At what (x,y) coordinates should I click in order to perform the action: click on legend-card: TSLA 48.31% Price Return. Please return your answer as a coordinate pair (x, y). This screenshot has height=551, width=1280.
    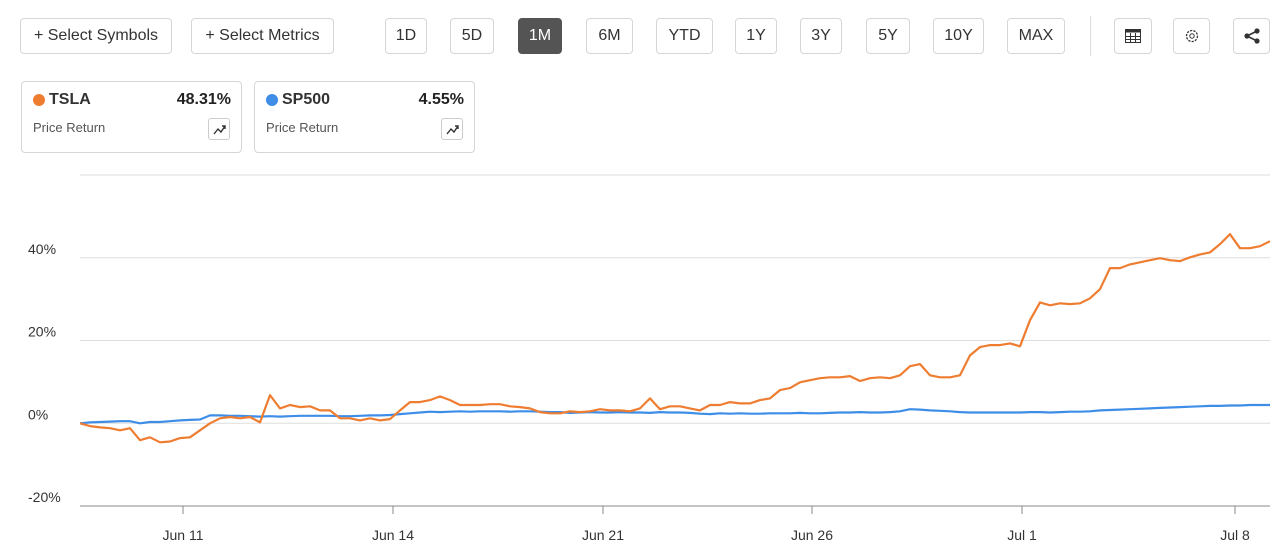
    Looking at the image, I should click on (131, 117).